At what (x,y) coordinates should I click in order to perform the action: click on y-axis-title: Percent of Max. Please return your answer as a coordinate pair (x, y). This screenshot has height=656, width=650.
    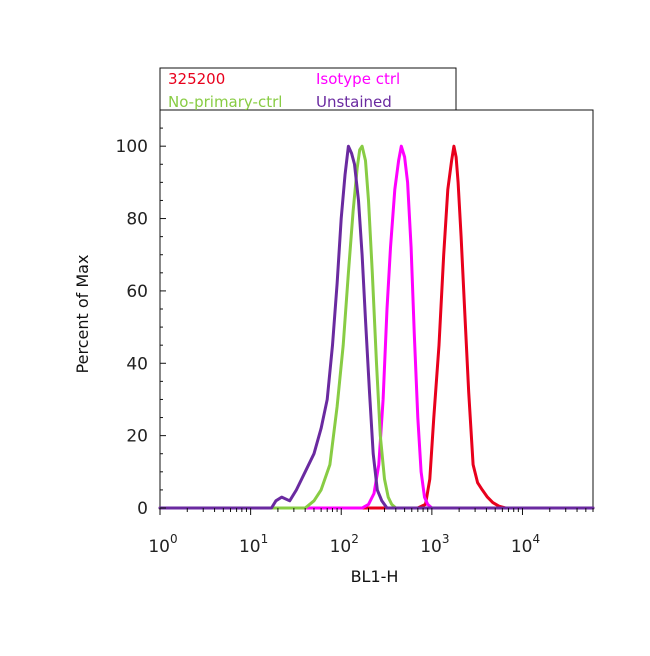
    Looking at the image, I should click on (82, 314).